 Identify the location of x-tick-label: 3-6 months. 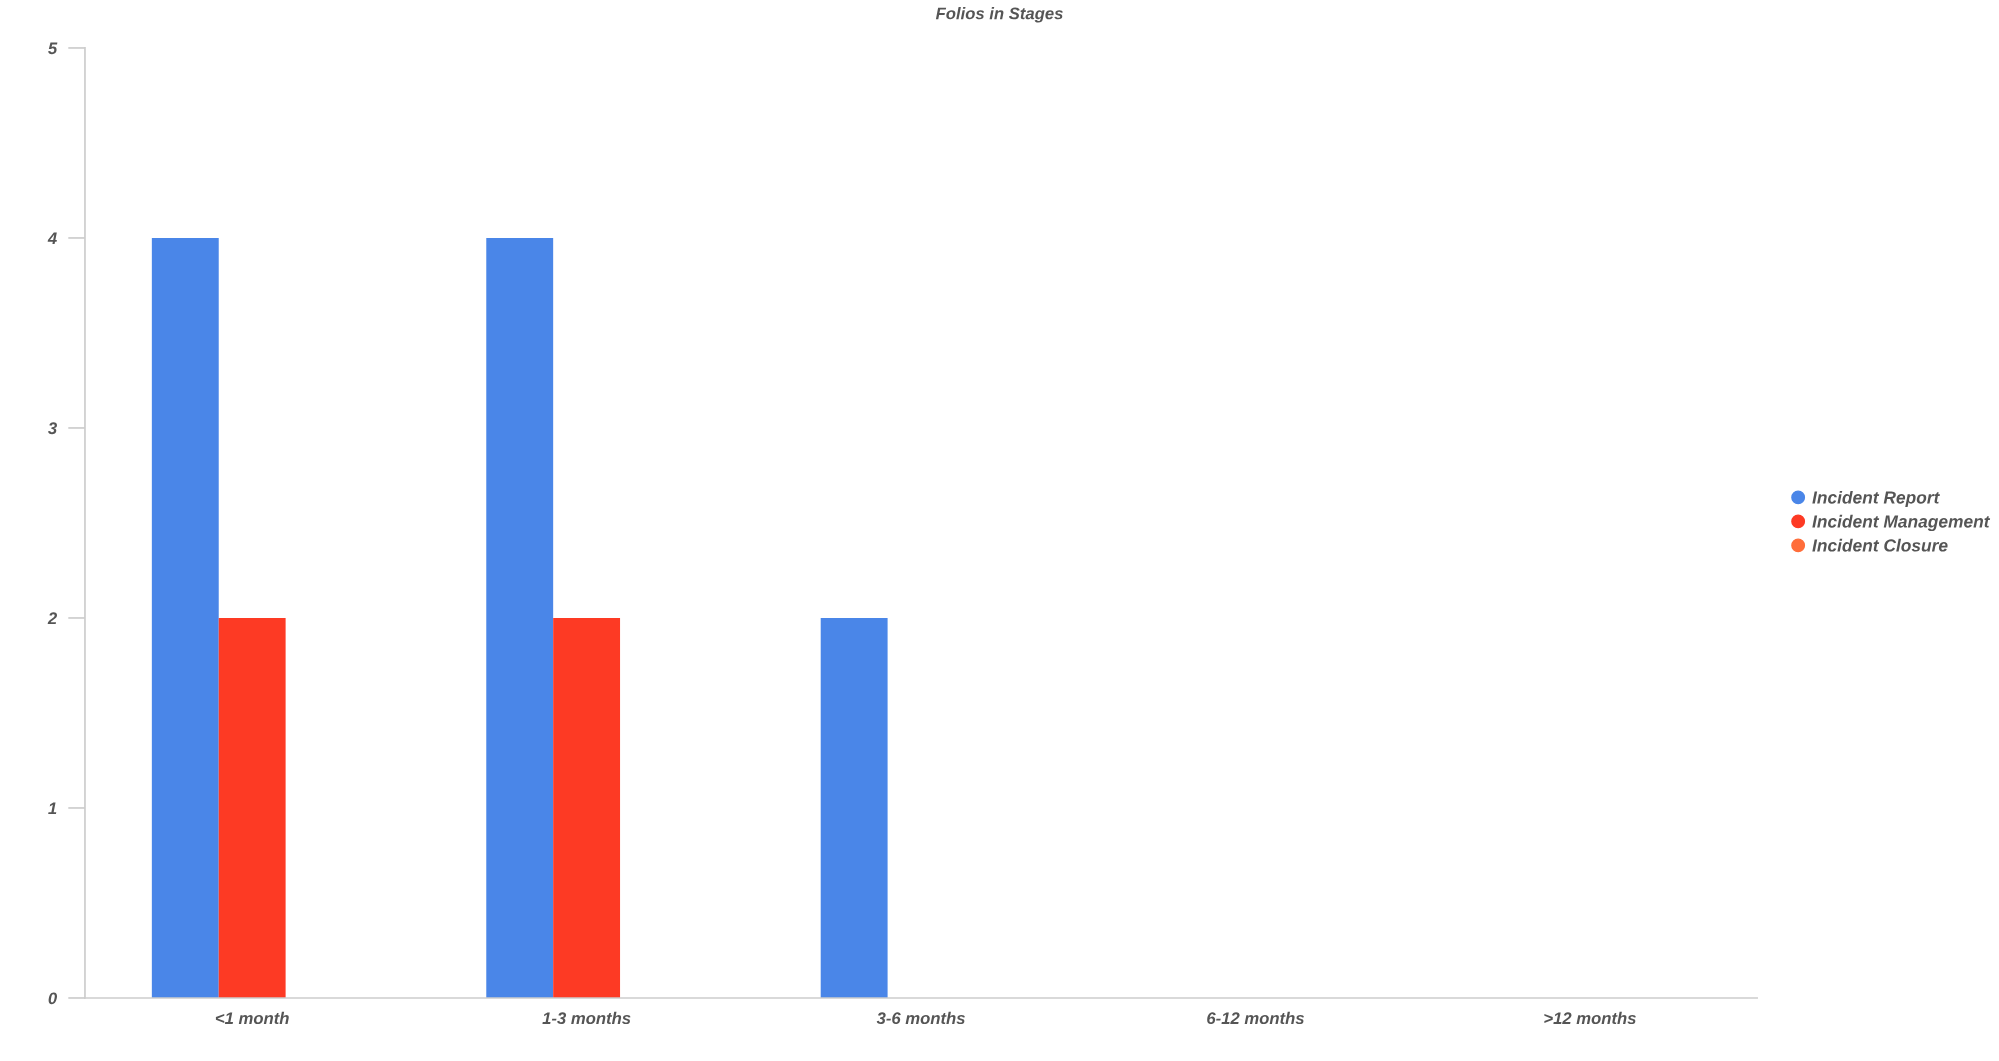
(920, 1018).